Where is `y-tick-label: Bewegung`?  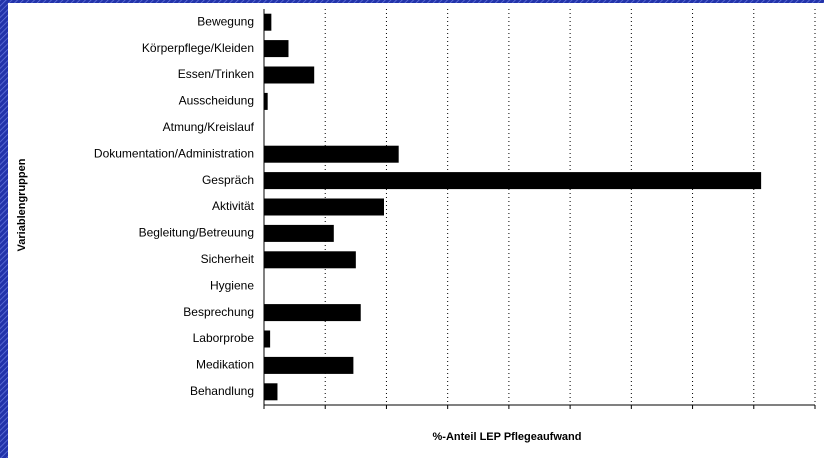 y-tick-label: Bewegung is located at coordinates (225, 21).